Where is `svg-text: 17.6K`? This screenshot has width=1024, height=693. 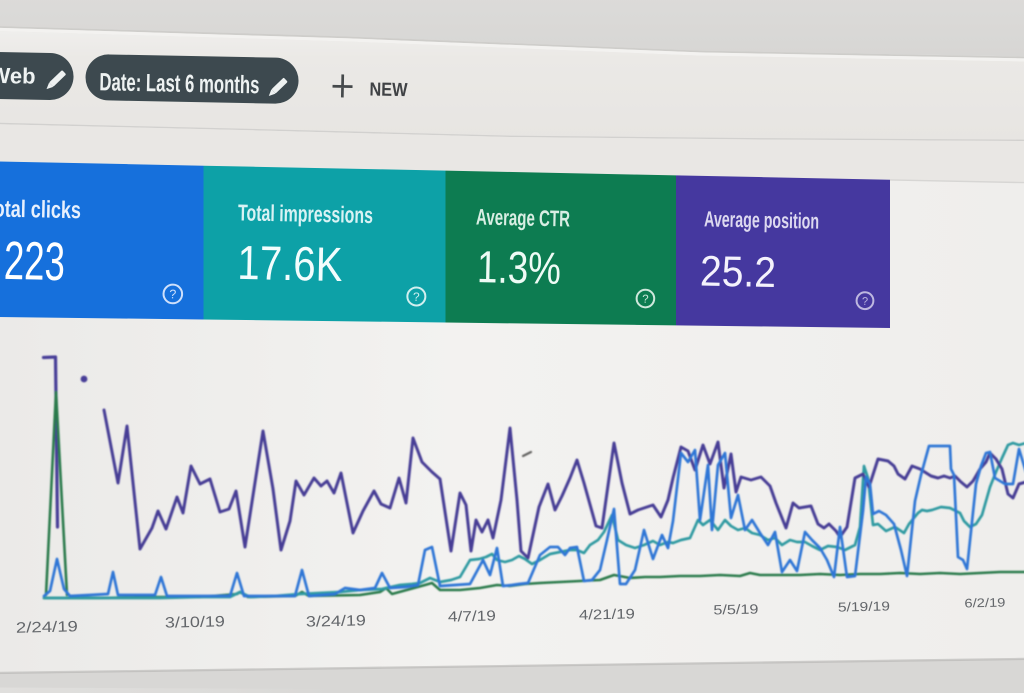
svg-text: 17.6K is located at coordinates (290, 264).